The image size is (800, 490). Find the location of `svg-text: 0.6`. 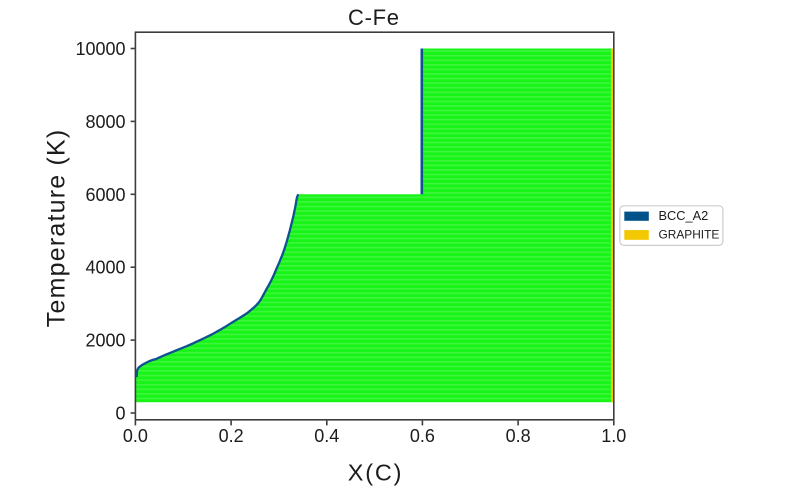

svg-text: 0.6 is located at coordinates (422, 436).